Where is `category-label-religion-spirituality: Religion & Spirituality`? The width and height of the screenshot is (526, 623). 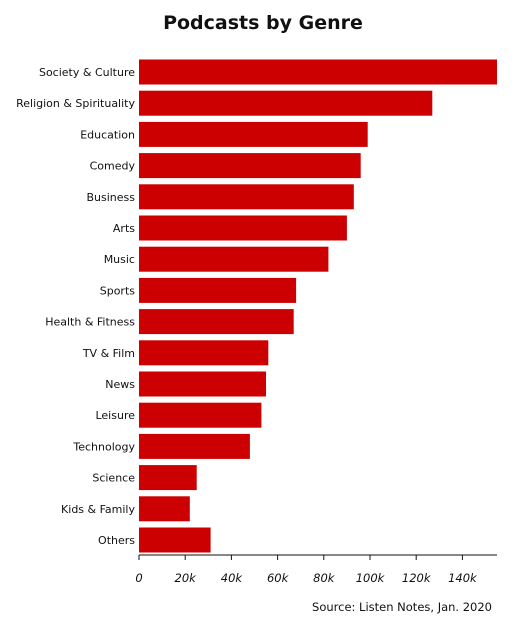 category-label-religion-spirituality: Religion & Spirituality is located at coordinates (75, 103).